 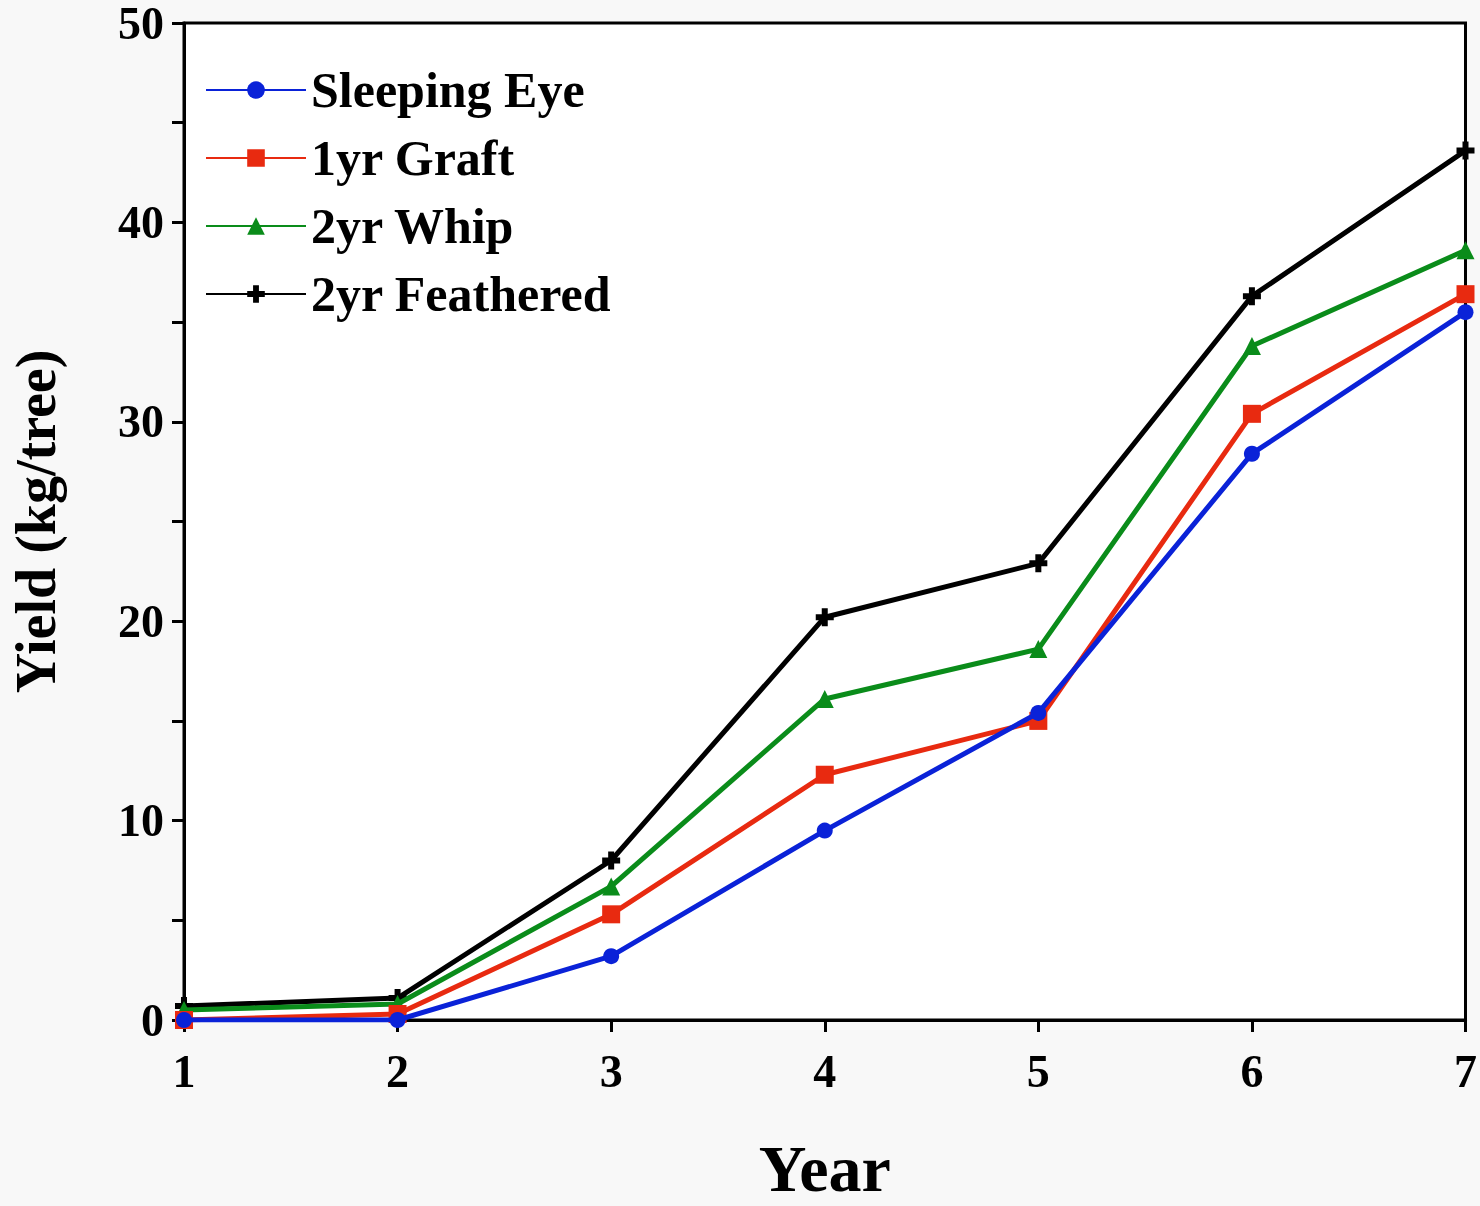 I want to click on x-tick-label: 1, so click(x=184, y=1071).